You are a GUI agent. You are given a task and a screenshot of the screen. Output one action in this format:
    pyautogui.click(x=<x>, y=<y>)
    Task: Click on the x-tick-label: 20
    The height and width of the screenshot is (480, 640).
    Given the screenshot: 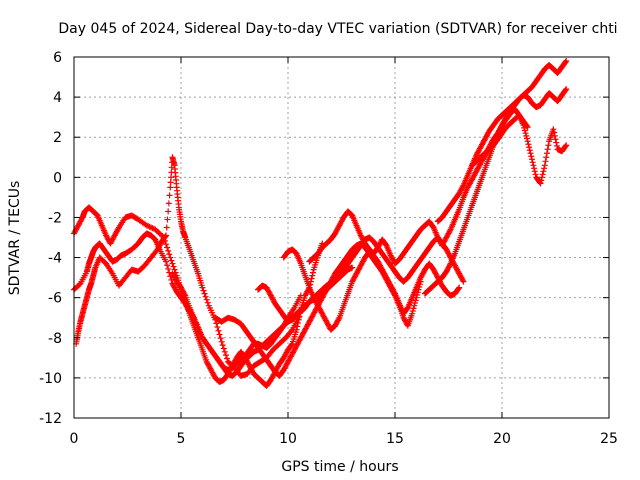 What is the action you would take?
    pyautogui.click(x=502, y=439)
    